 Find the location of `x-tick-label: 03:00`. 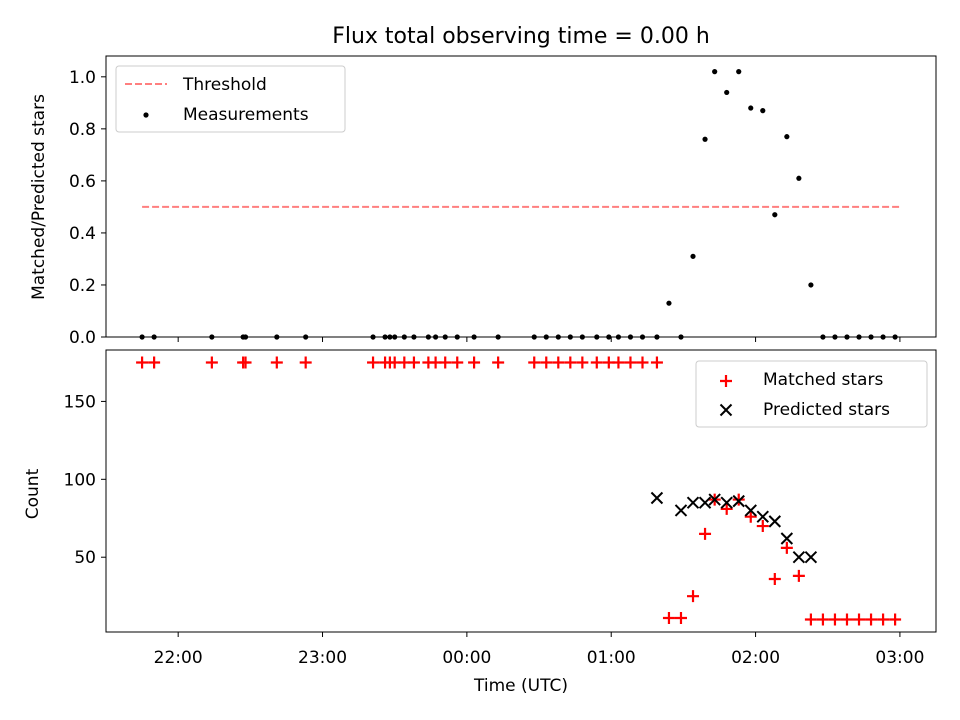

x-tick-label: 03:00 is located at coordinates (899, 658).